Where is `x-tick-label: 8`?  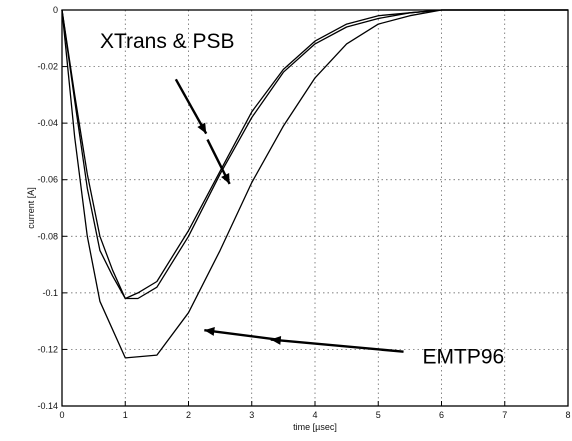 x-tick-label: 8 is located at coordinates (567, 415).